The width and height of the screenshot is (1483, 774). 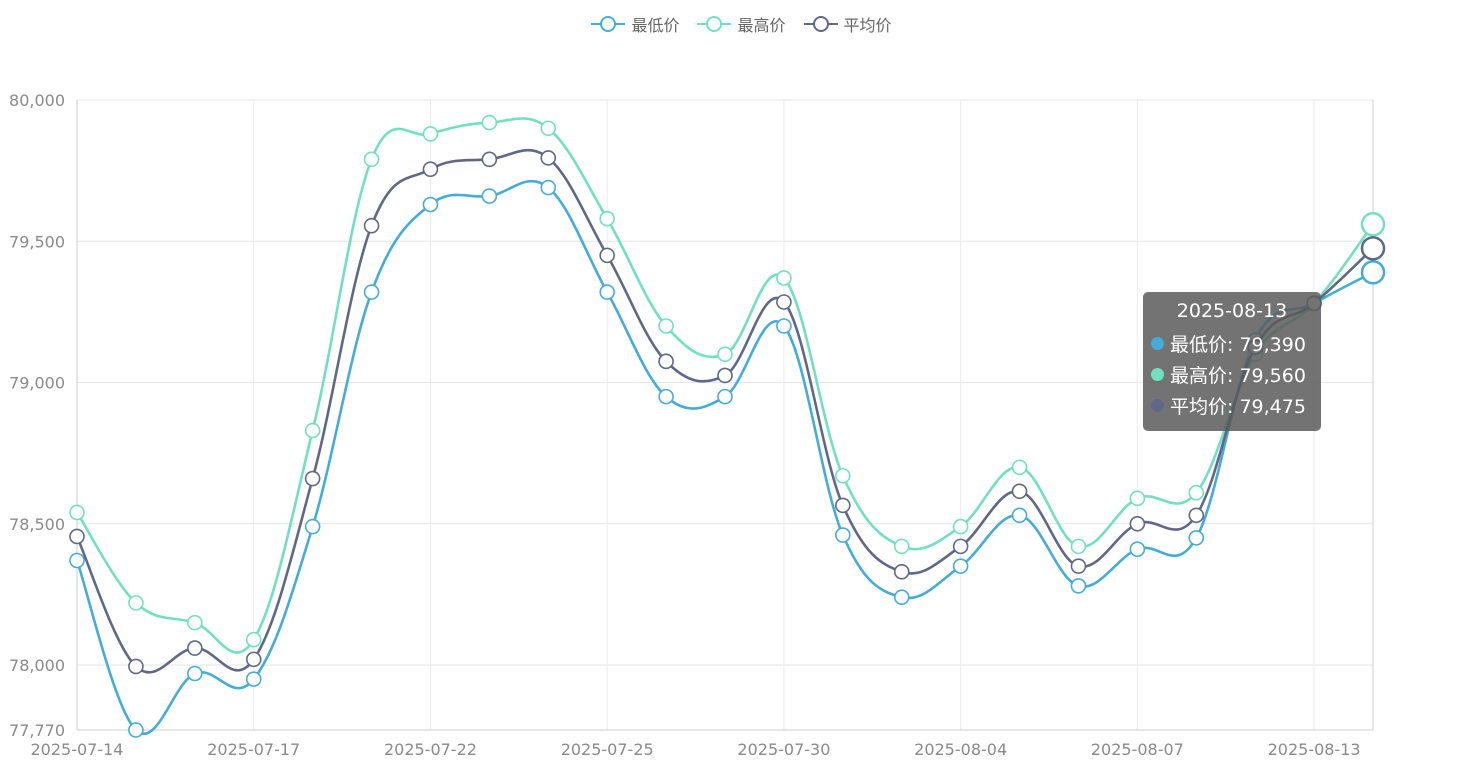 I want to click on legend-item-low: 最低价, so click(x=635, y=24).